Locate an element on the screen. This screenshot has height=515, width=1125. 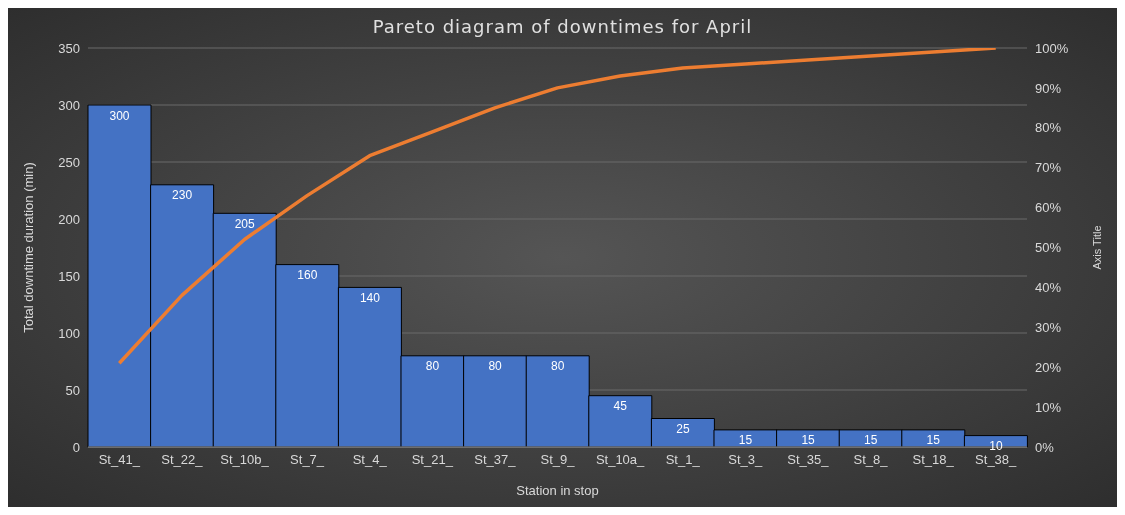
y-tick-label: 250 is located at coordinates (69, 162).